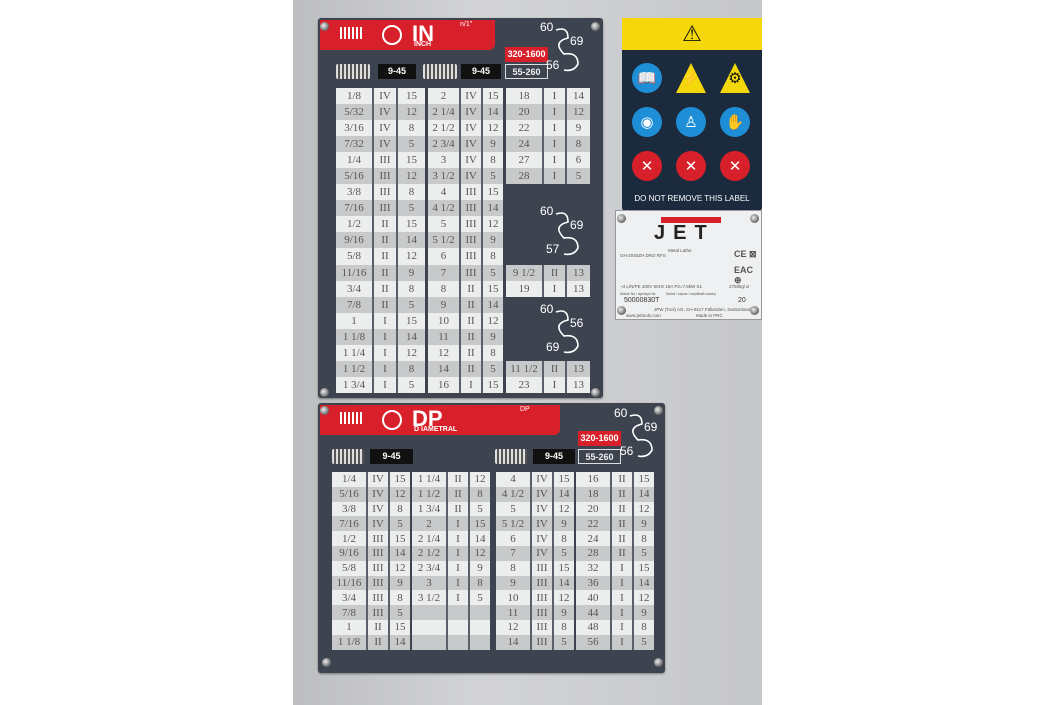 The height and width of the screenshot is (705, 1056). What do you see at coordinates (578, 305) in the screenshot?
I see `lever-position-cell` at bounding box center [578, 305].